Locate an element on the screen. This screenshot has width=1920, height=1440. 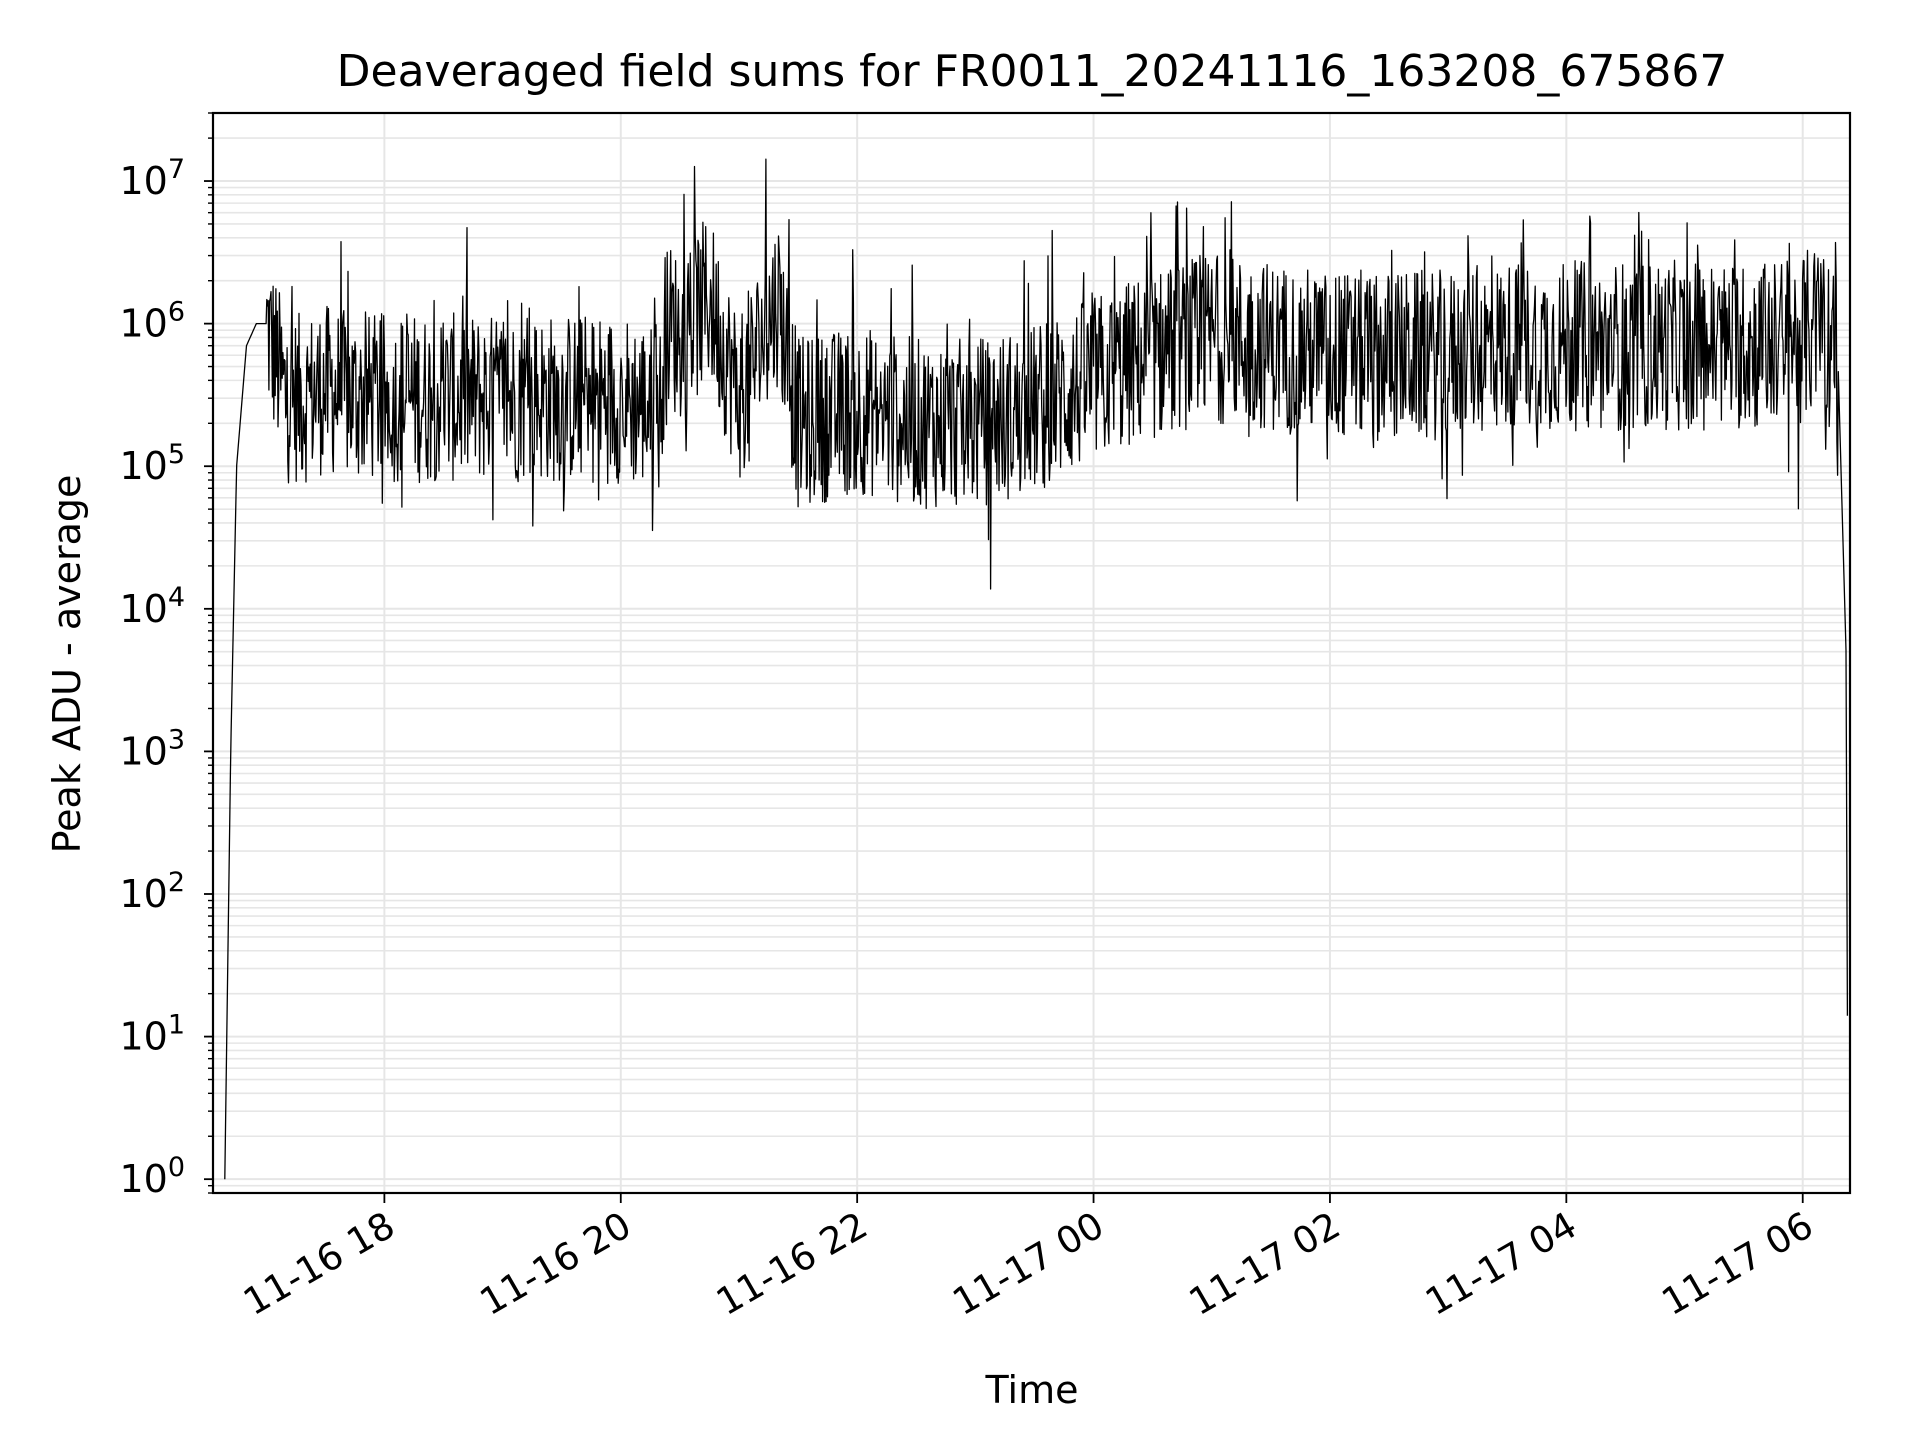
y-tick-label: 107 is located at coordinates (152, 178).